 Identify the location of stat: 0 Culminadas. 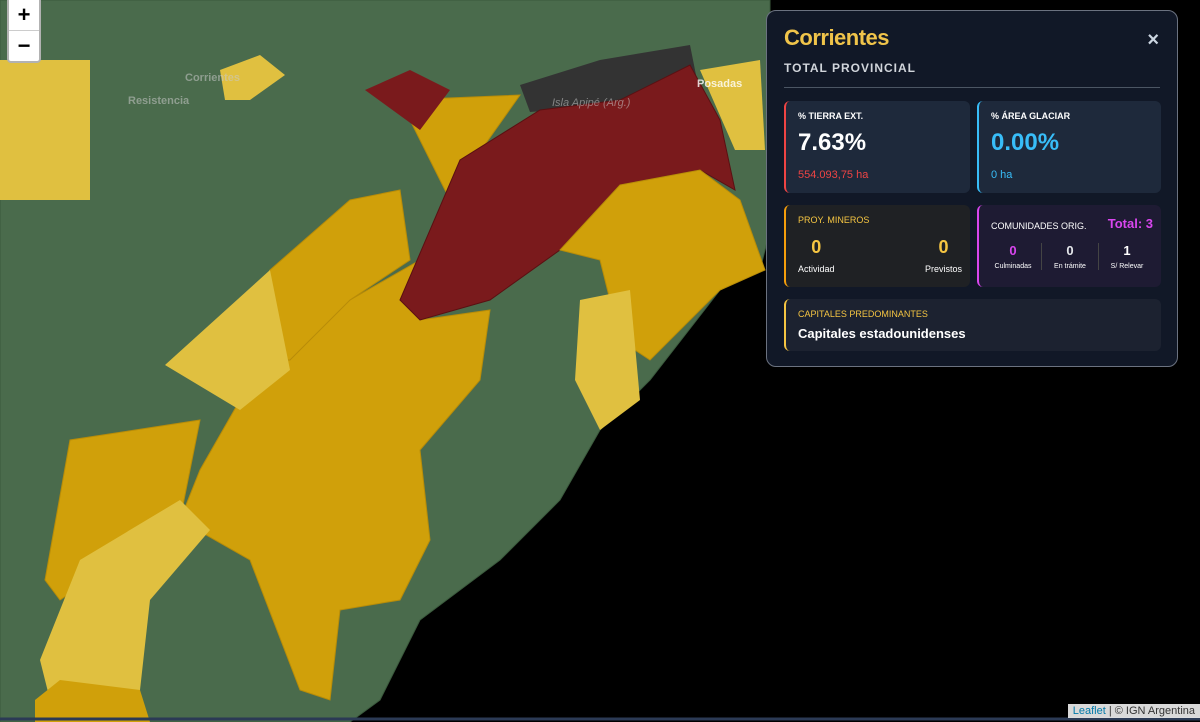
(1013, 256).